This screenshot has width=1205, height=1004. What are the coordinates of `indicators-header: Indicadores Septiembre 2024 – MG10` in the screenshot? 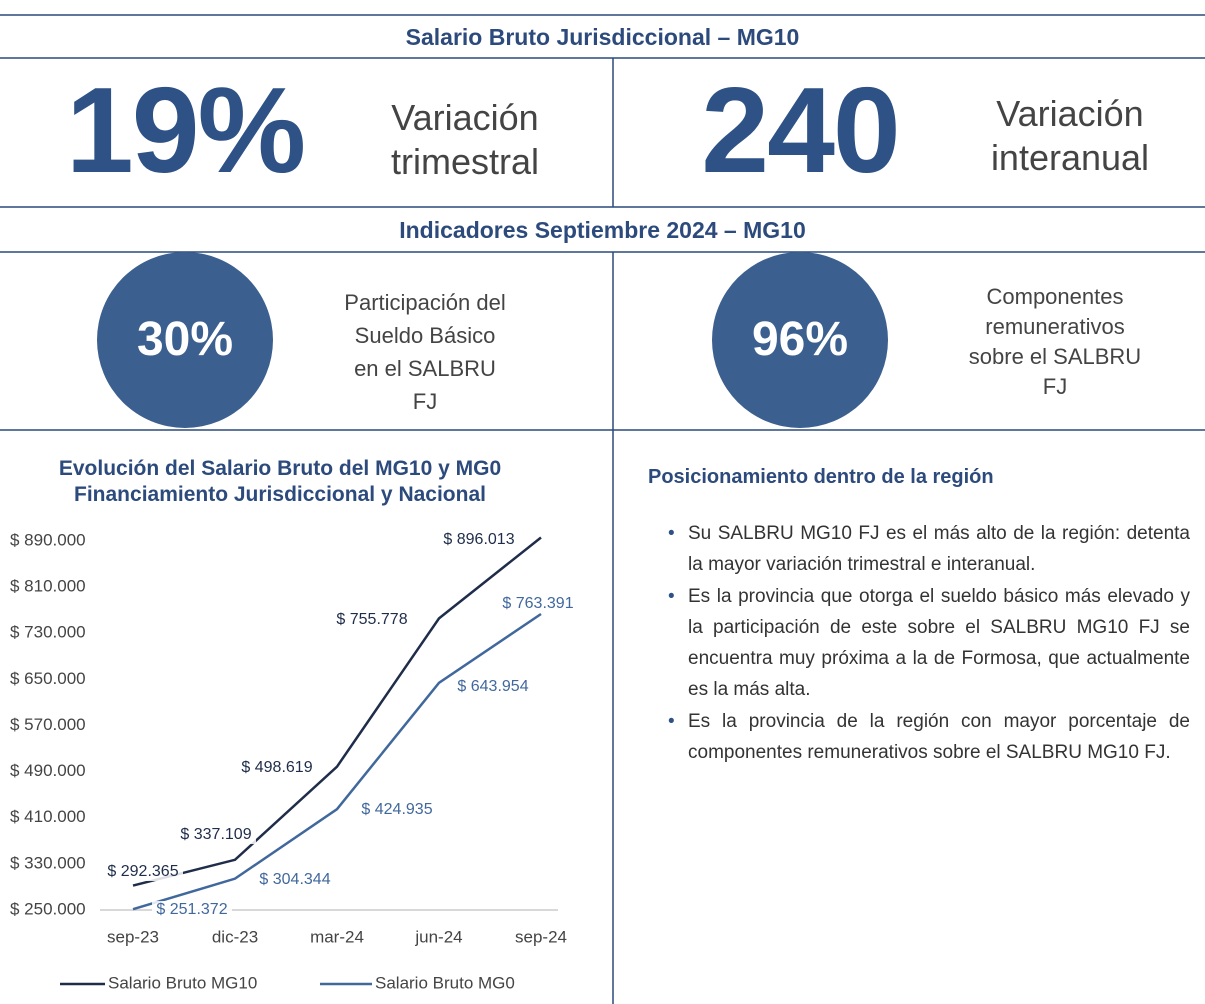 It's located at (602, 230).